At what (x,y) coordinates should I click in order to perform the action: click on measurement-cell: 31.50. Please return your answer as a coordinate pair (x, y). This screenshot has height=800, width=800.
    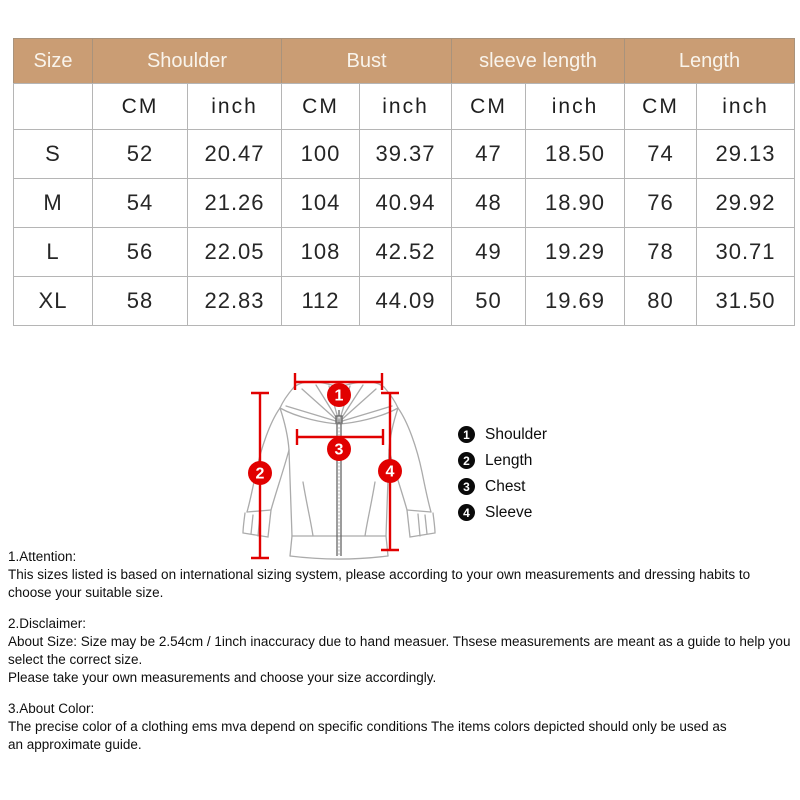
    Looking at the image, I should click on (745, 301).